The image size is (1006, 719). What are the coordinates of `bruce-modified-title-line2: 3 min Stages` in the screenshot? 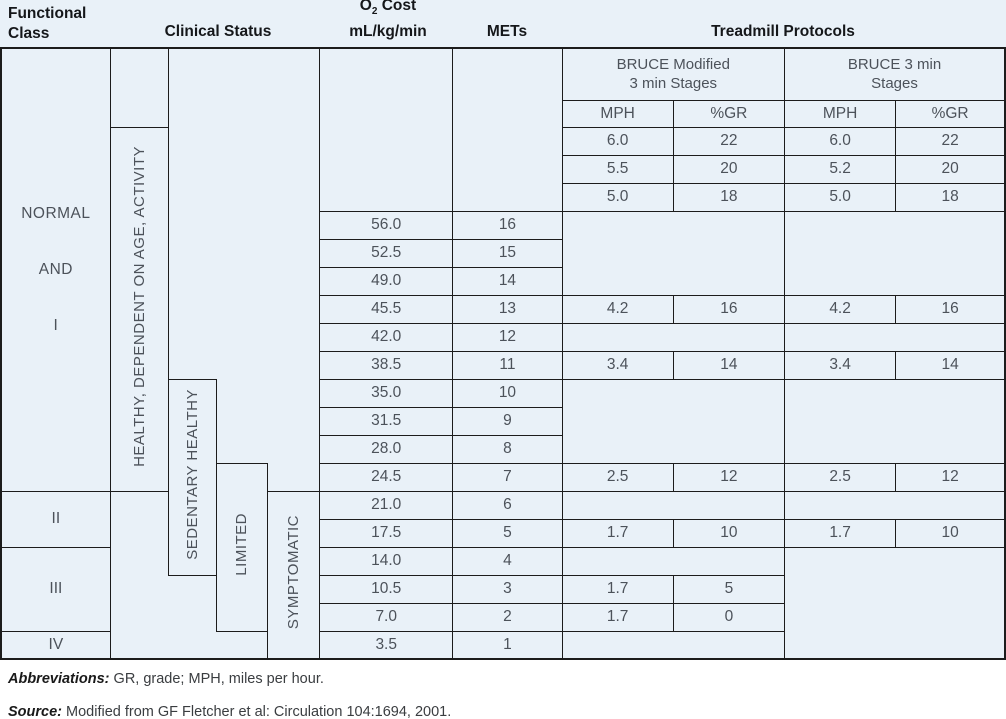 It's located at (673, 84).